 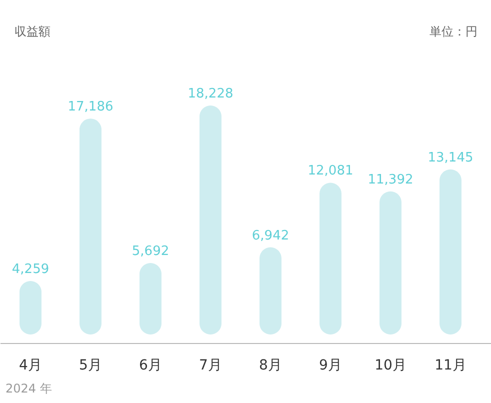 I want to click on data-label: 12,081, so click(x=331, y=171).